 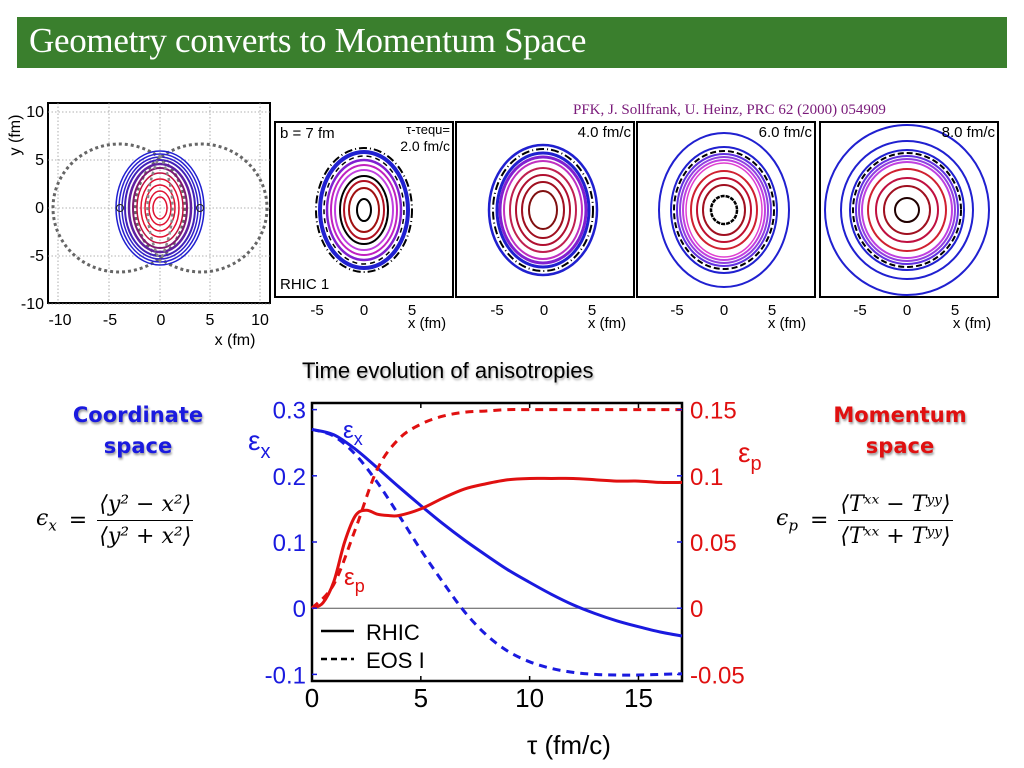 I want to click on ytick-right: 0.1, so click(x=706, y=477).